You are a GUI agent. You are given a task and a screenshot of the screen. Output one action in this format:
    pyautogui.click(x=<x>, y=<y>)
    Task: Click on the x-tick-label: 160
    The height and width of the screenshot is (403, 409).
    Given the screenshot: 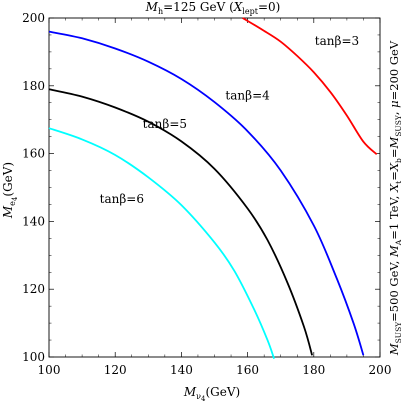 What is the action you would take?
    pyautogui.click(x=247, y=370)
    